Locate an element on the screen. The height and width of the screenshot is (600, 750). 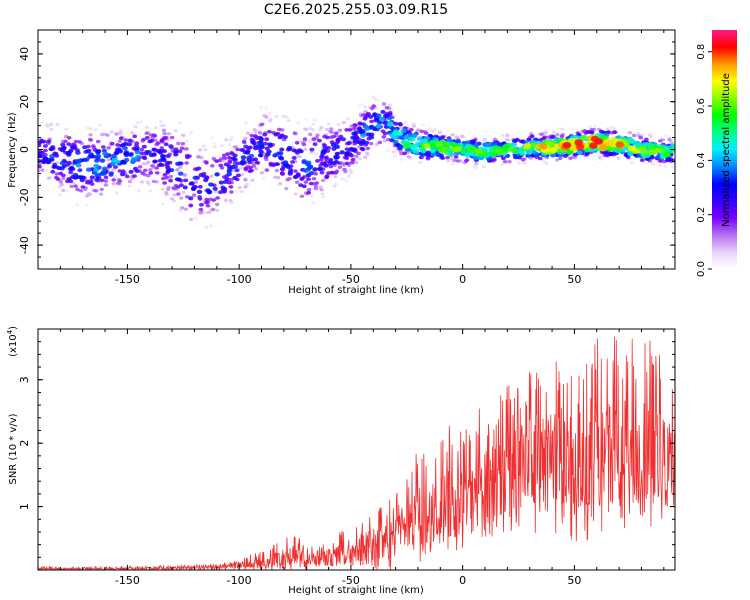
spectrogram-y-tick-label: 20 is located at coordinates (24, 102).